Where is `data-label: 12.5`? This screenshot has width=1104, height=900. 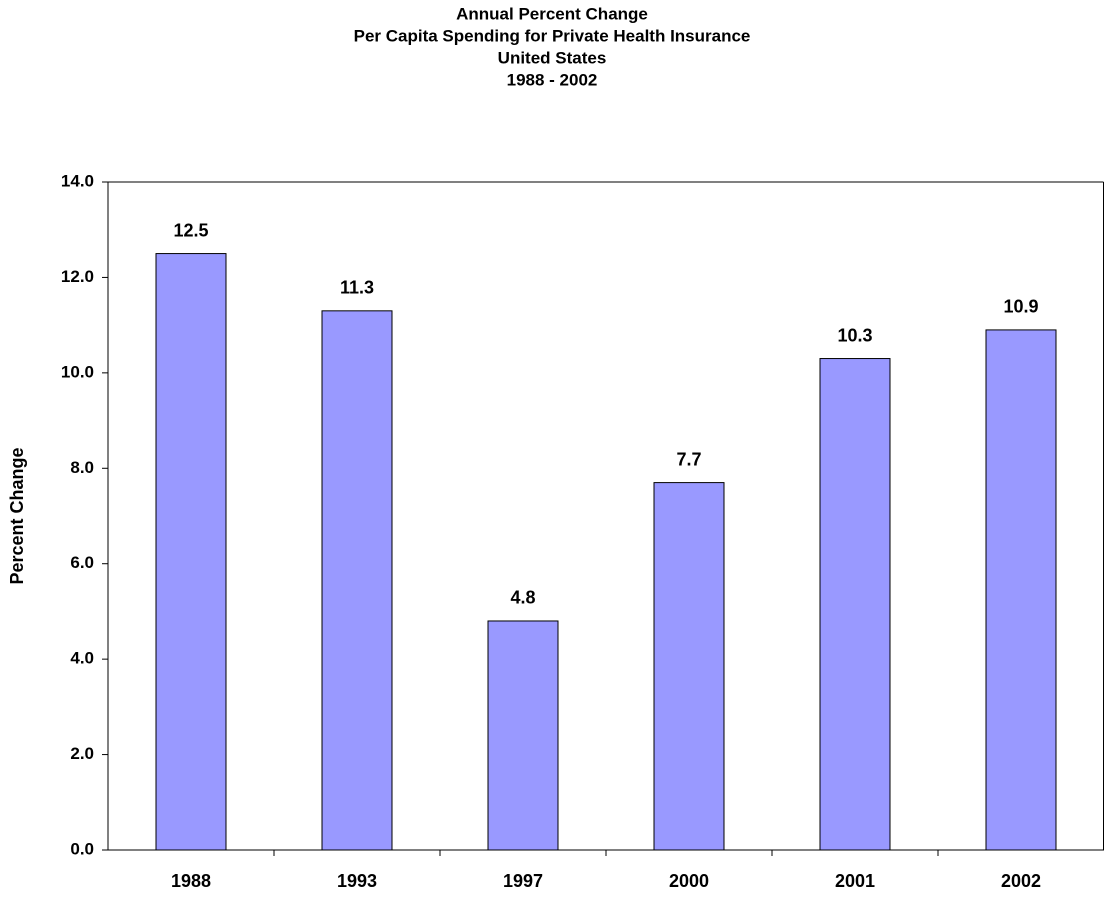
data-label: 12.5 is located at coordinates (190, 230).